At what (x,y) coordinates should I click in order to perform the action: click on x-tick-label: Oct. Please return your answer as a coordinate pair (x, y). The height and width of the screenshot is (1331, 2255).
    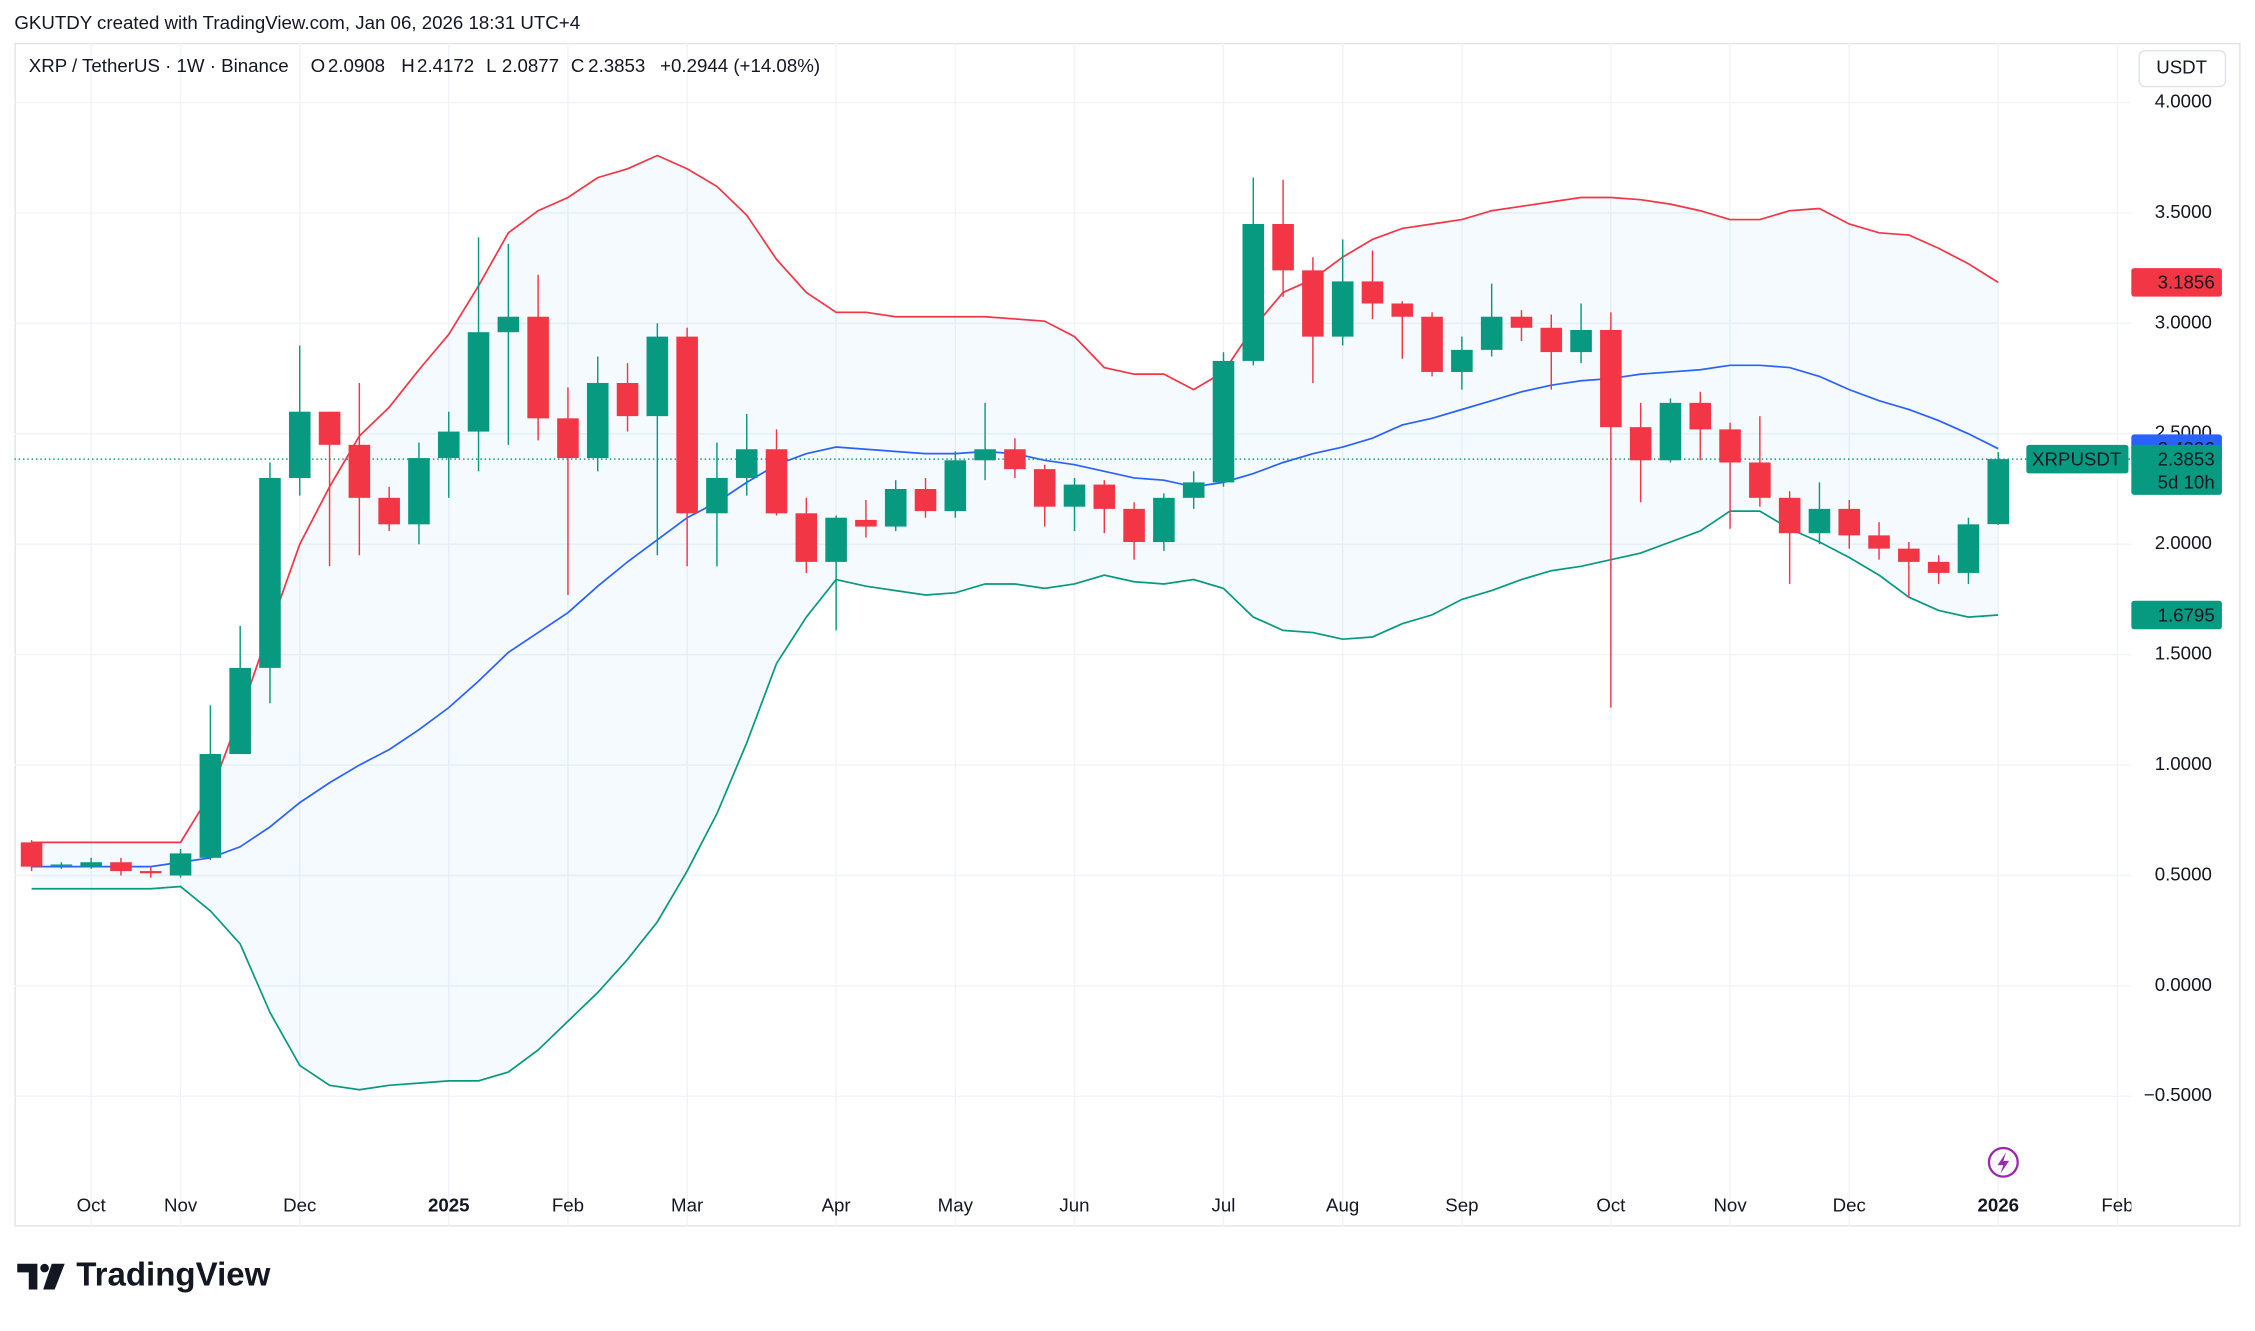
    Looking at the image, I should click on (1611, 1205).